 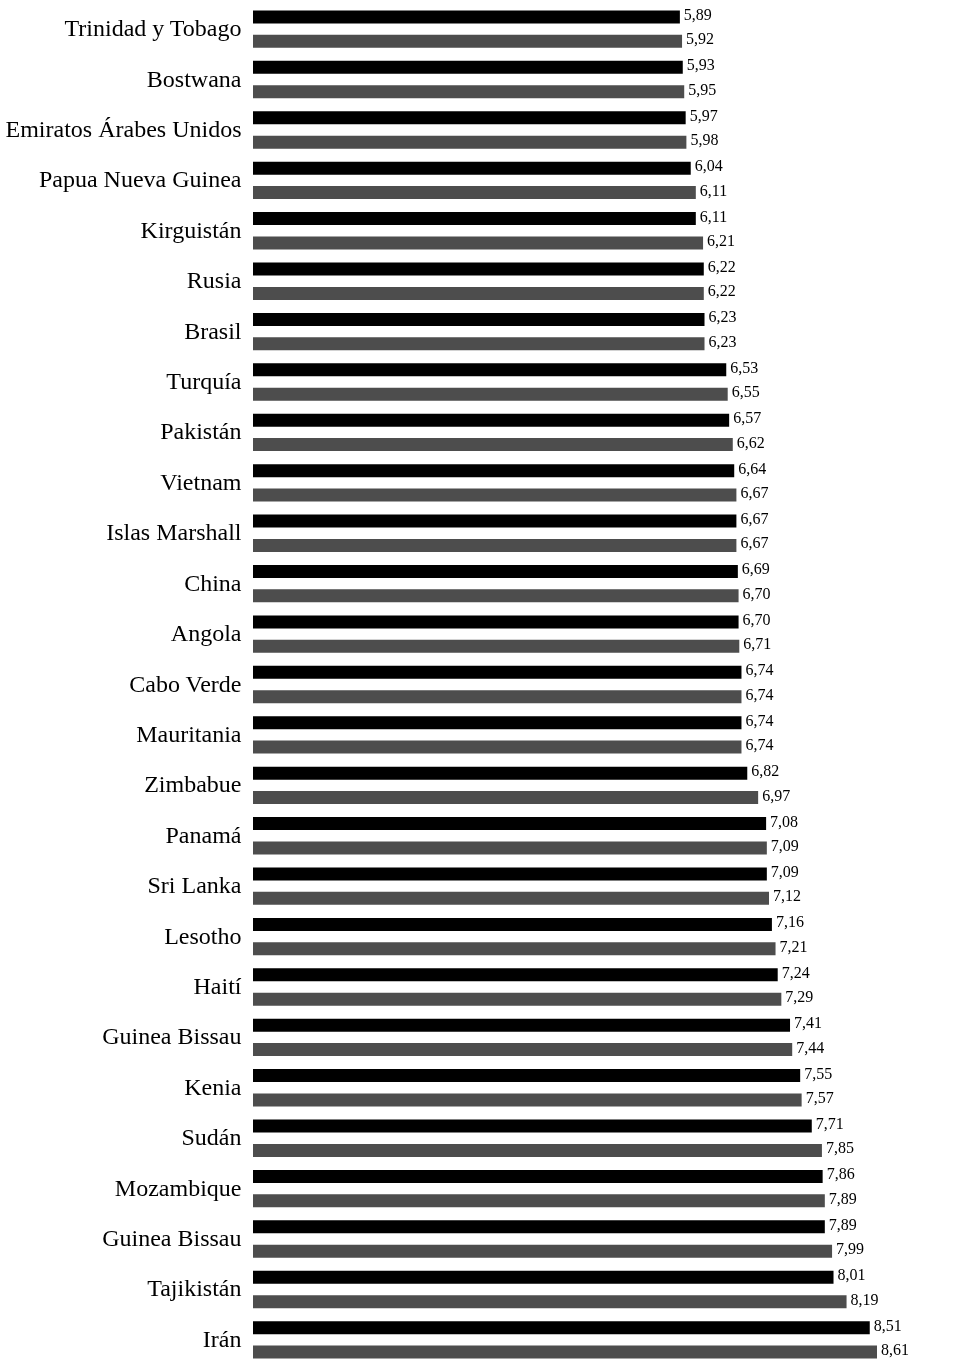 I want to click on data-label: 6,67, so click(x=754, y=519).